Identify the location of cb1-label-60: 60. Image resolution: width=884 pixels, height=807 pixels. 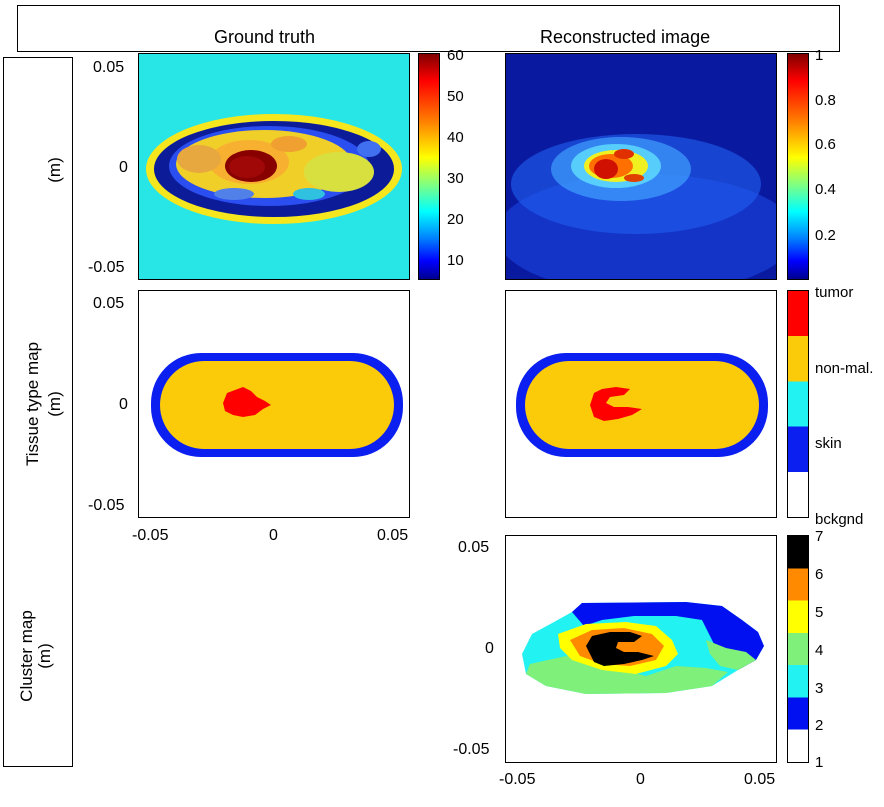
(455, 55).